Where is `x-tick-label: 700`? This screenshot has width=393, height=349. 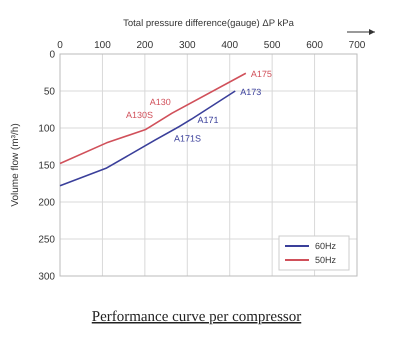
x-tick-label: 700 is located at coordinates (357, 45).